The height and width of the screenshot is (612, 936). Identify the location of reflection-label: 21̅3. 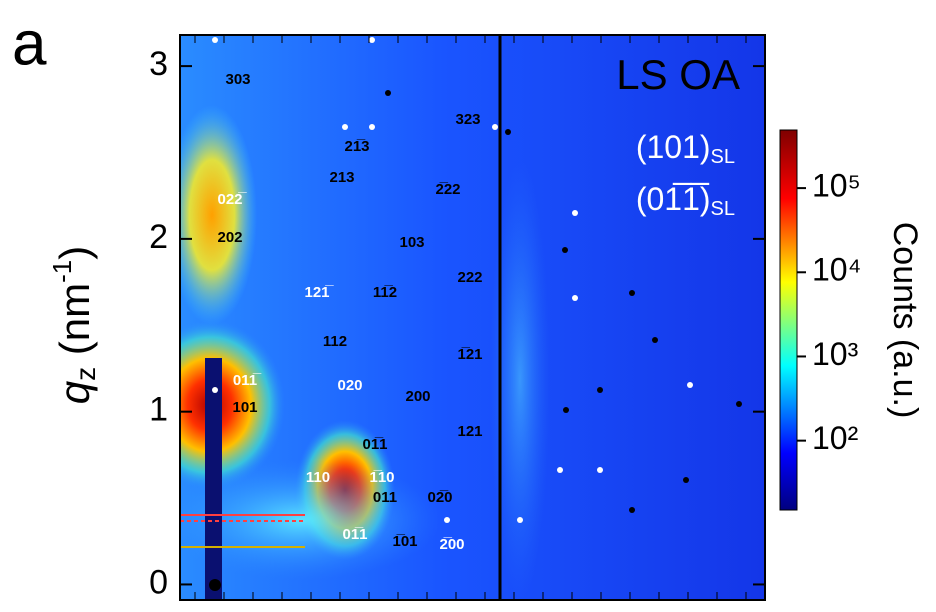
(356, 146).